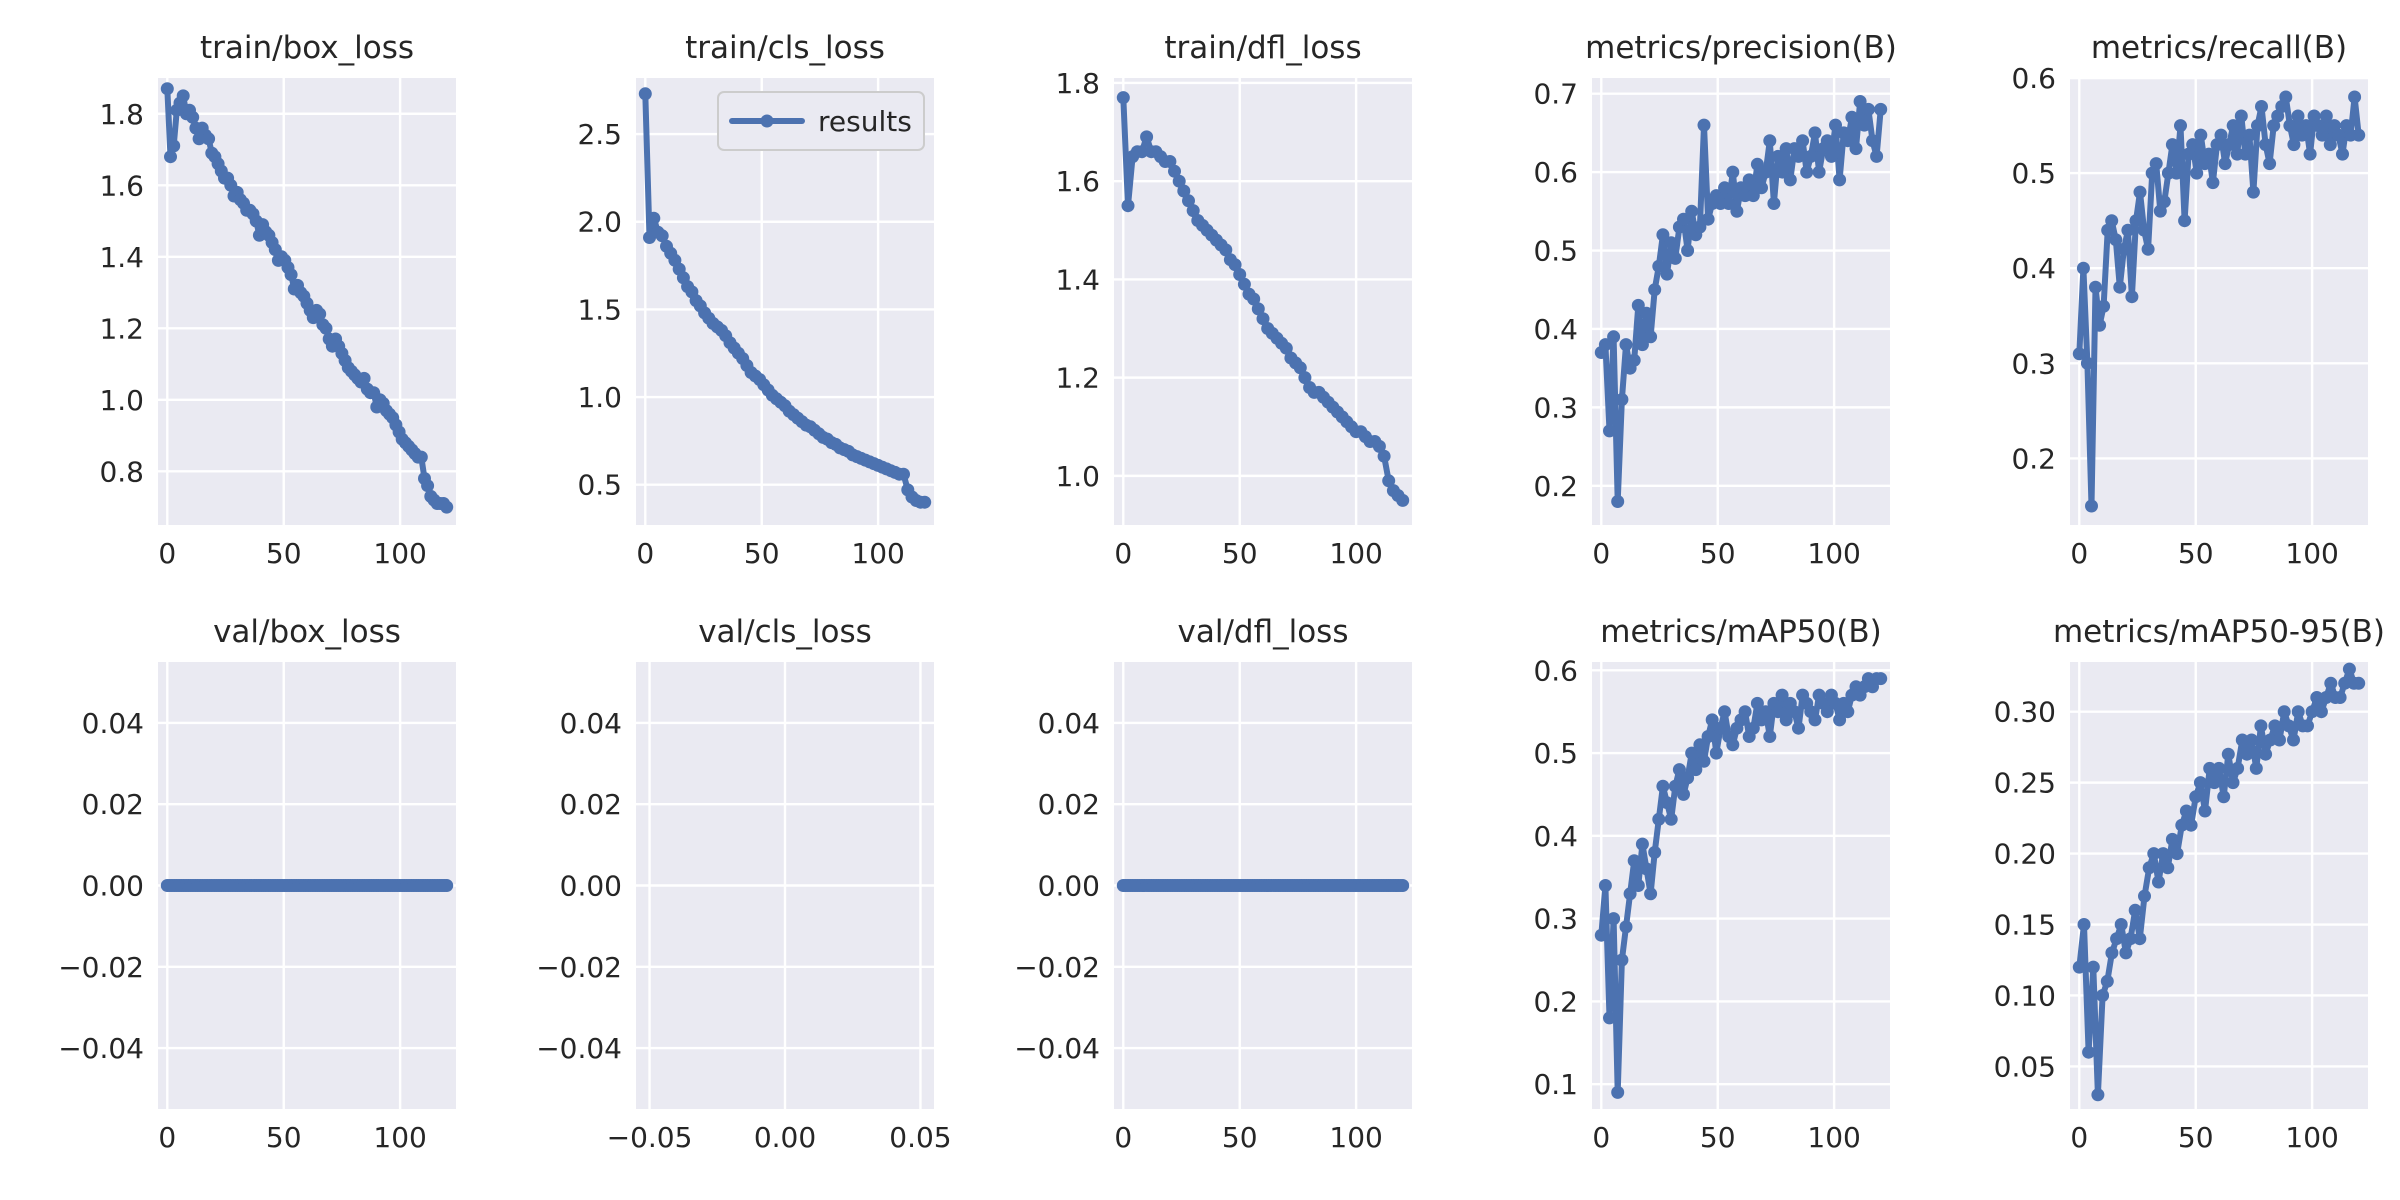  What do you see at coordinates (1213, 884) in the screenshot?
I see `panel-val-dfl-loss: 0 50 100 −0.04 −0.02 0.00 0.02 0.04 val/dfl_loss` at bounding box center [1213, 884].